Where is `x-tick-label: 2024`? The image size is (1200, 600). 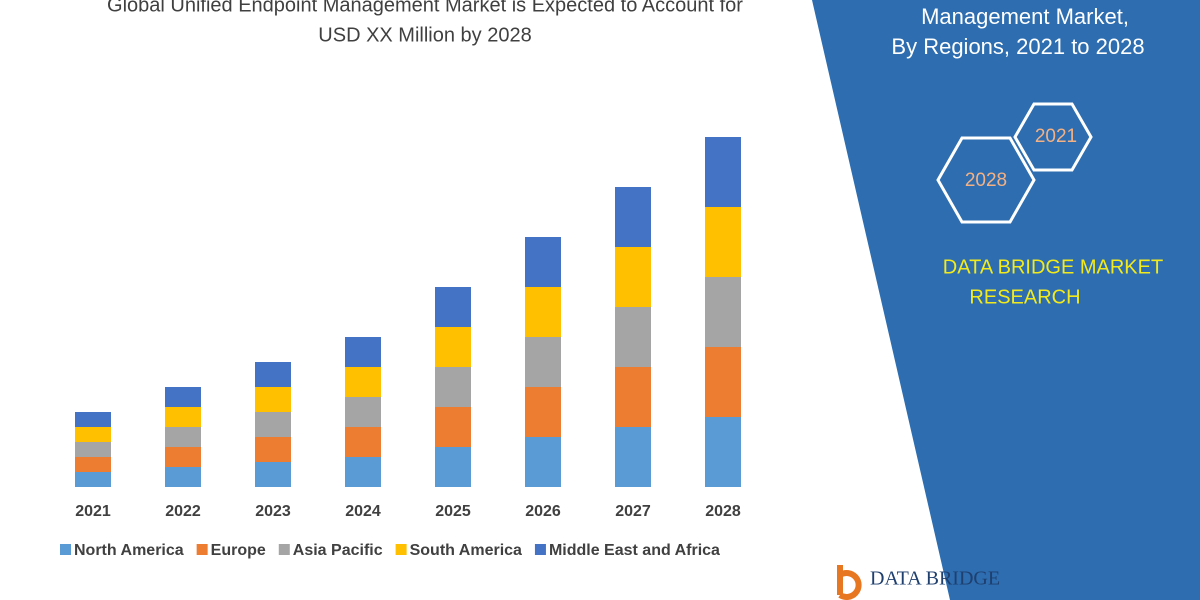 x-tick-label: 2024 is located at coordinates (363, 511).